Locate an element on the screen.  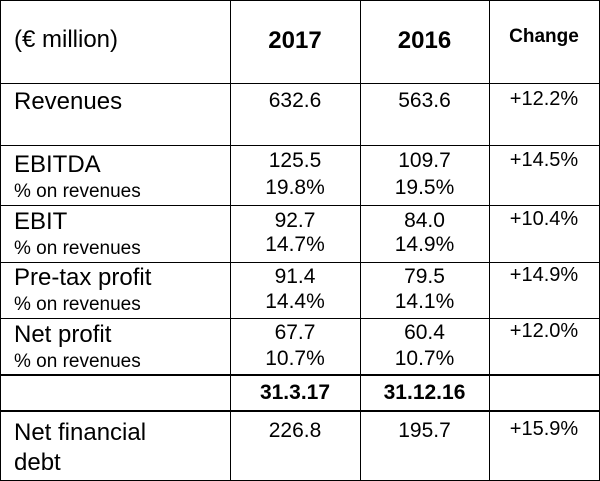
row-label-pretax-profit: Pre-tax profit is located at coordinates (83, 277).